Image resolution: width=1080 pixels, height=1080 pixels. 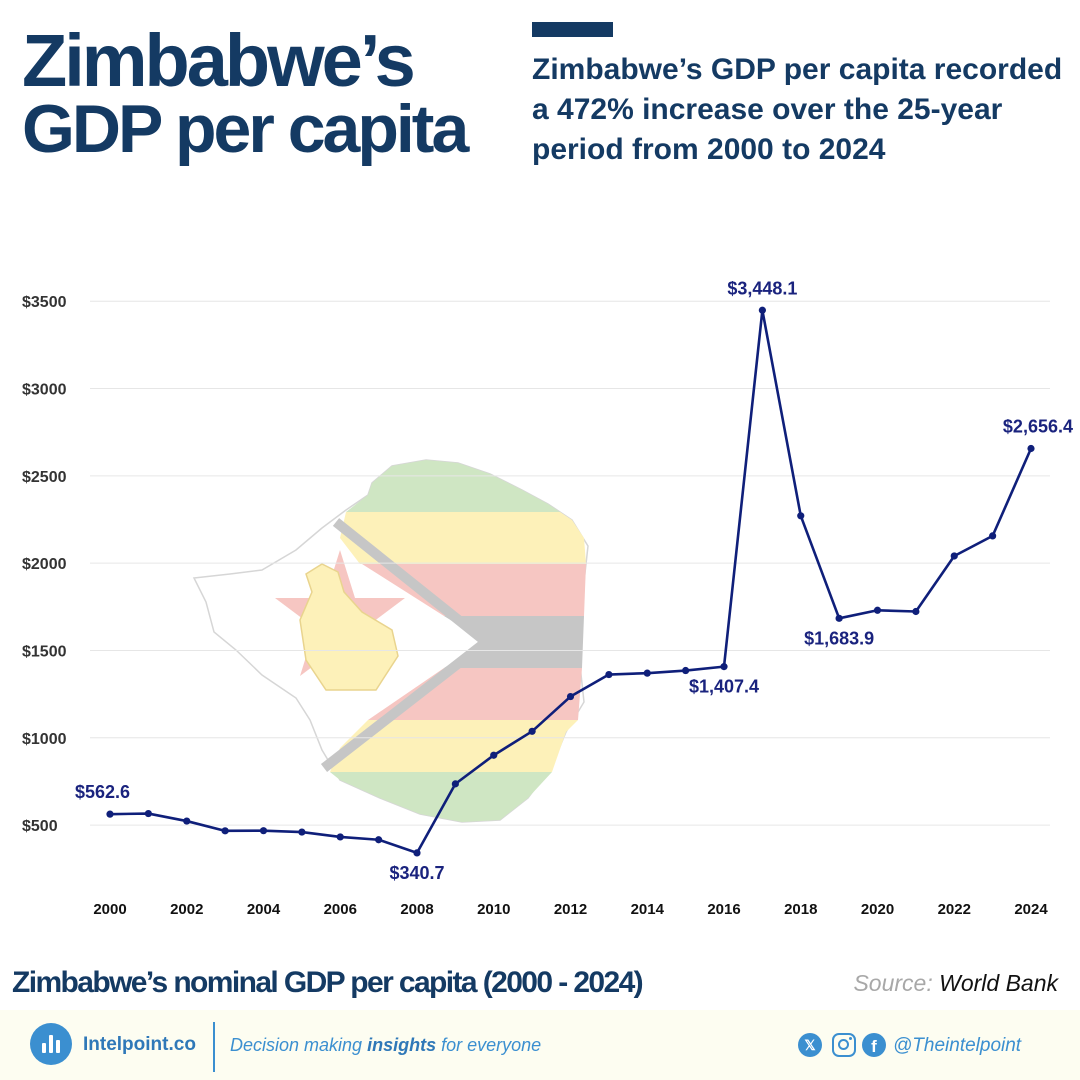 I want to click on x-tick-label: 2000, so click(x=109, y=909).